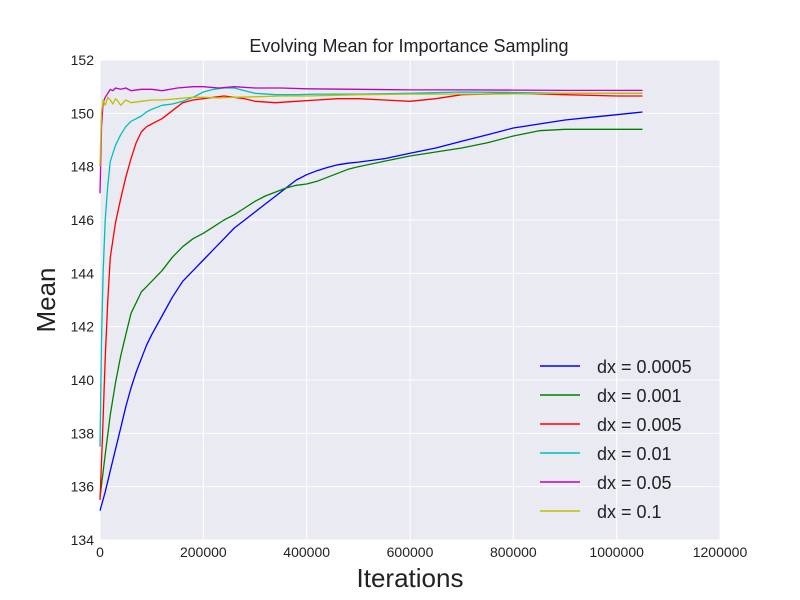  What do you see at coordinates (83, 380) in the screenshot?
I see `y-tick-label: 140` at bounding box center [83, 380].